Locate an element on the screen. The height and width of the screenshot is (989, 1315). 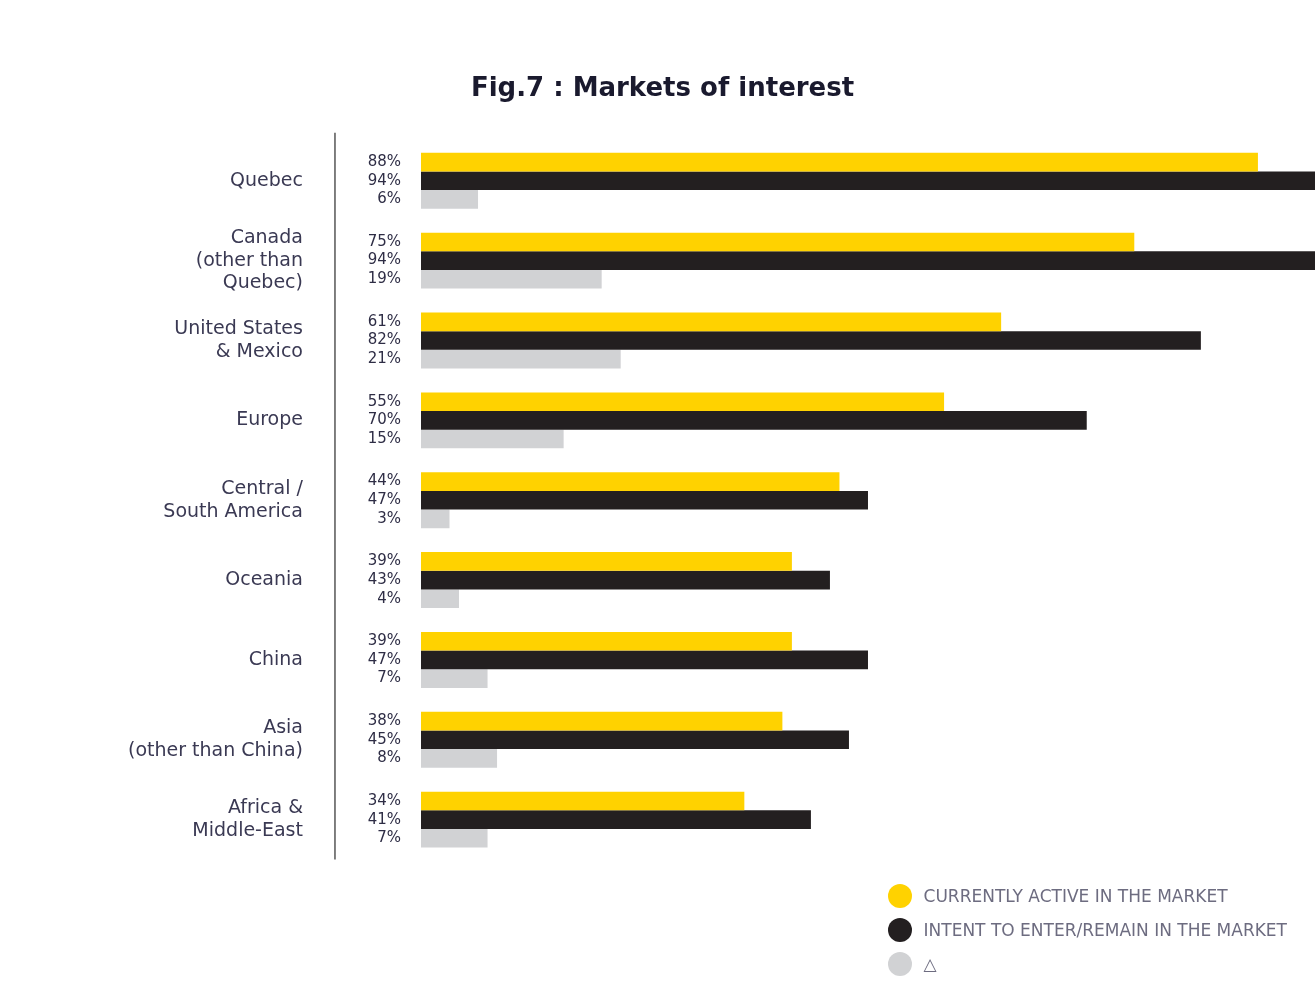
data-label: 70% is located at coordinates (384, 419).